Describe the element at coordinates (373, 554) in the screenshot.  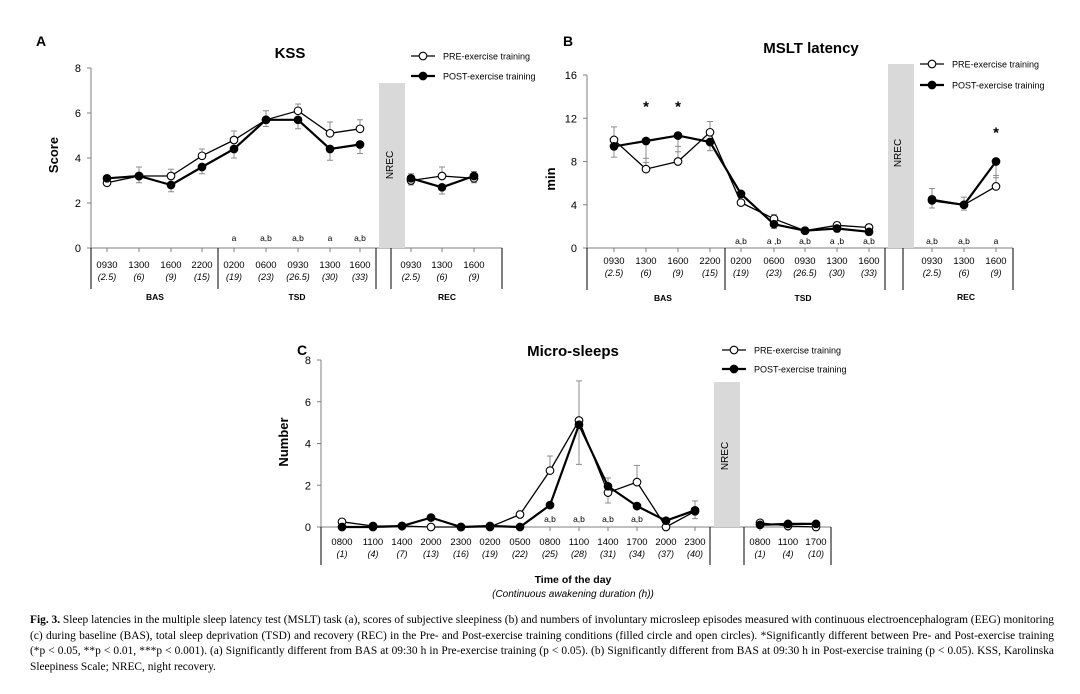
I see `duration-label-C: (4)` at that location.